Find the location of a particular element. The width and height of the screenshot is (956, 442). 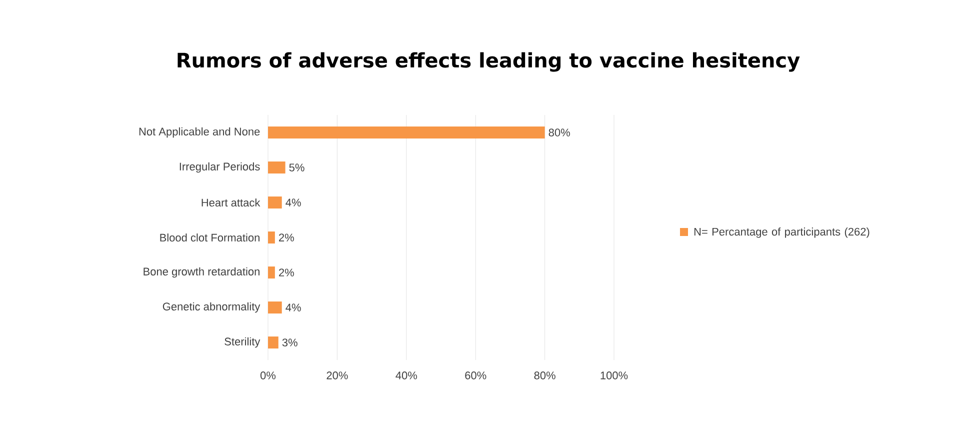

chart-title: Rumors of adverse effects leading to vaccine hesitency is located at coordinates (489, 62).